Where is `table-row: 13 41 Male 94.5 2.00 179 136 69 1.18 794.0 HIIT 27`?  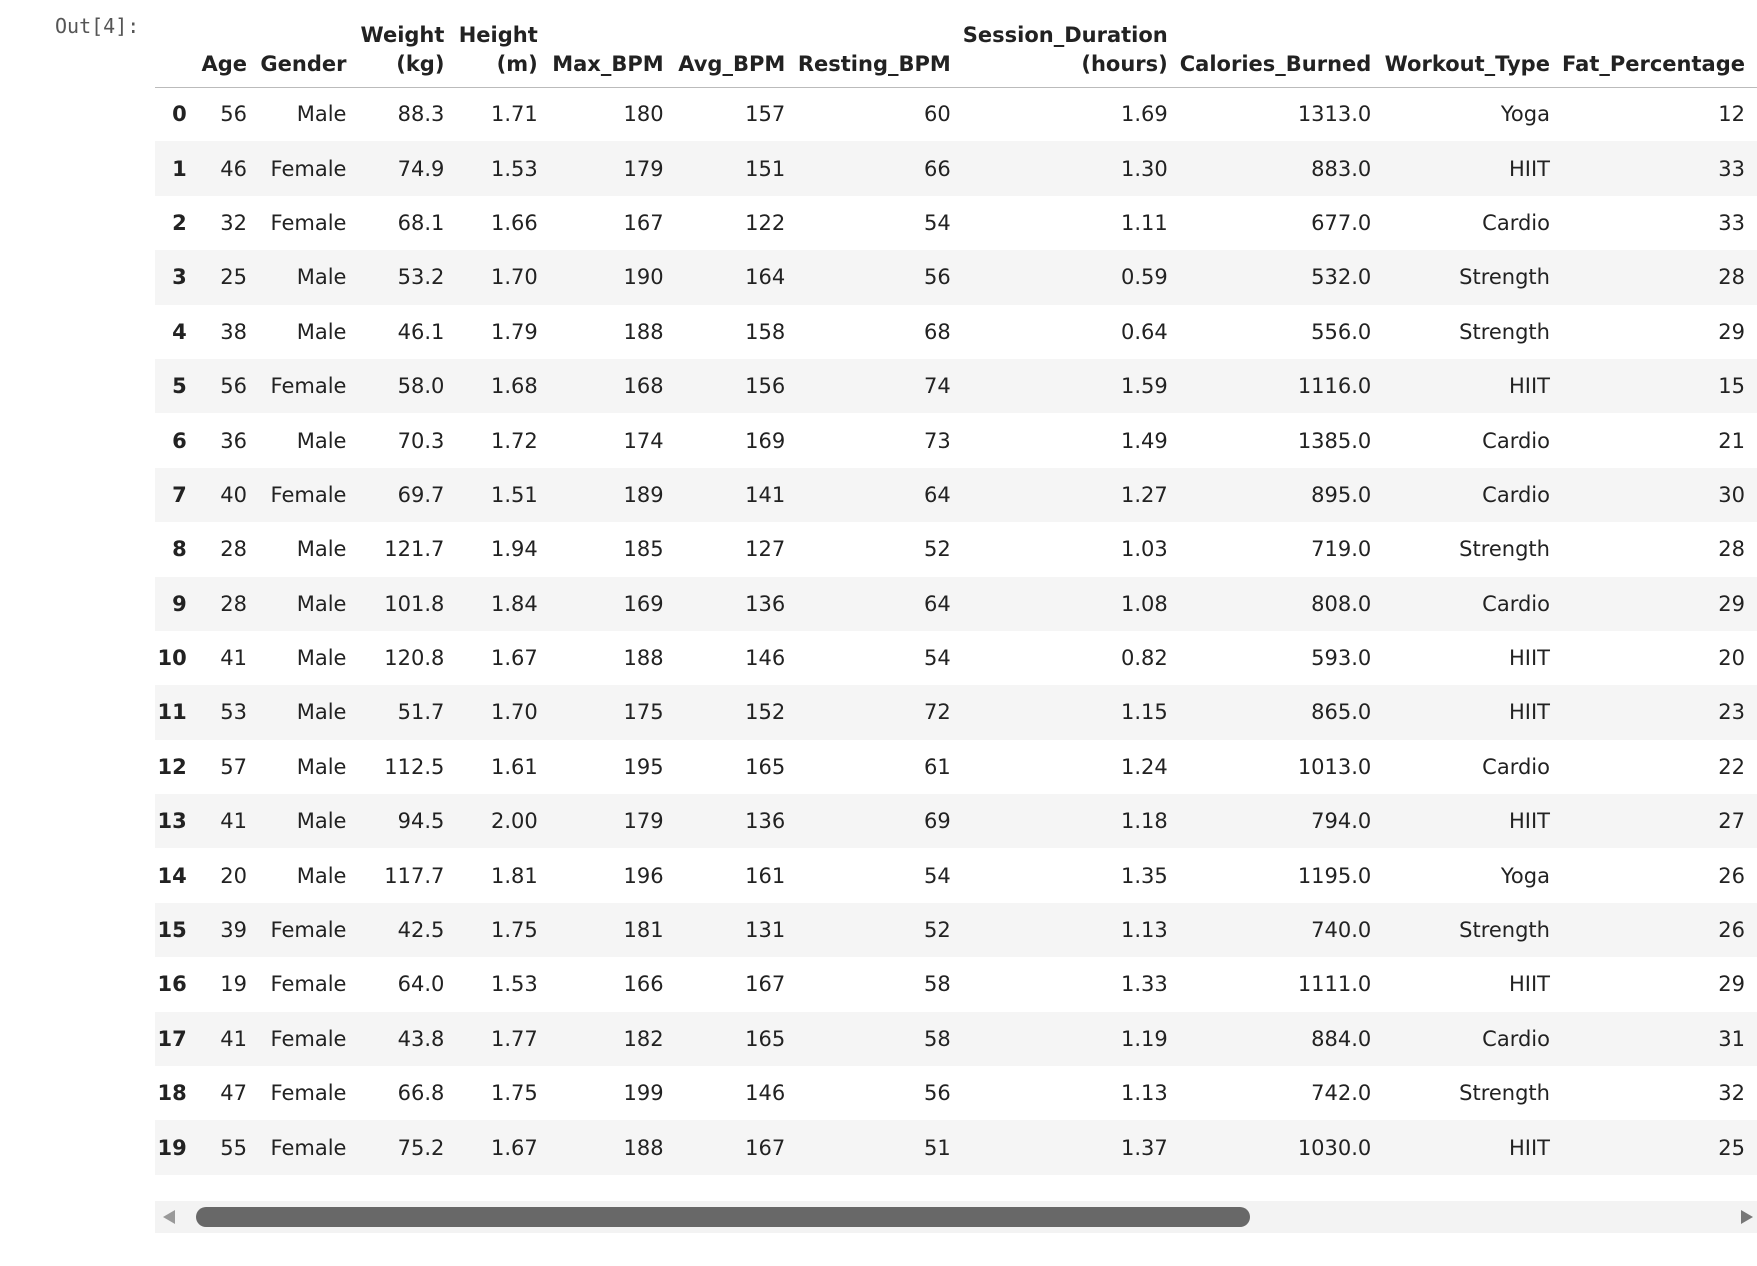
table-row: 13 41 Male 94.5 2.00 179 136 69 1.18 794.0 HIIT 27 is located at coordinates (956, 821).